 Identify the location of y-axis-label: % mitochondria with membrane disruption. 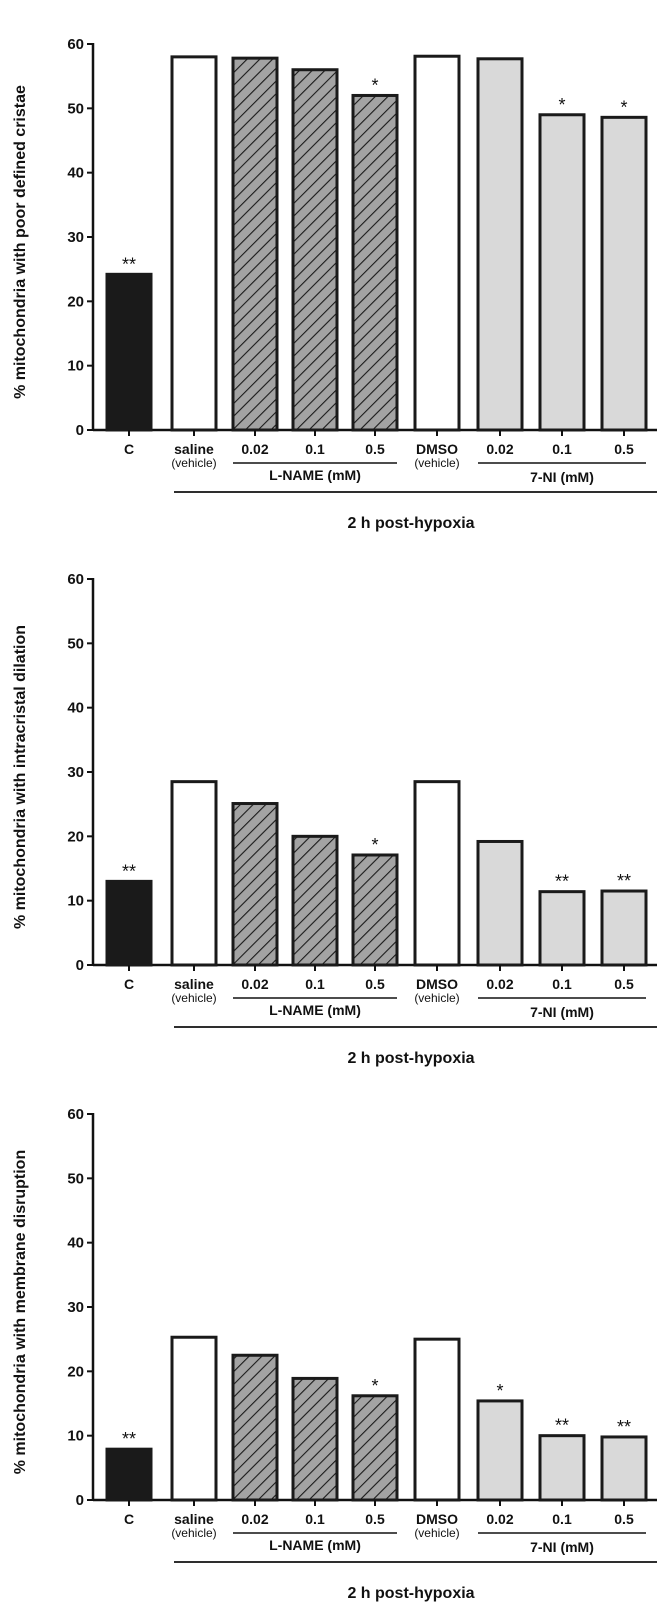
(20, 1312).